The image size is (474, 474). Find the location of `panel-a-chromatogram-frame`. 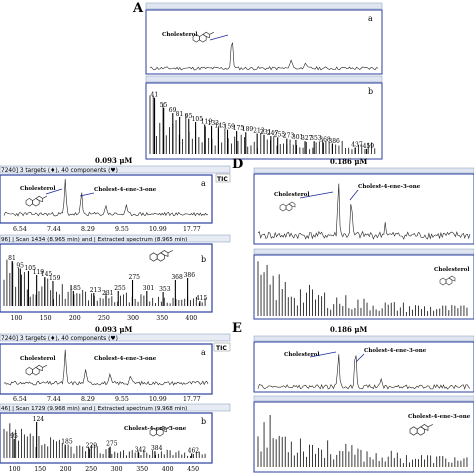

panel-a-chromatogram-frame is located at coordinates (264, 42).